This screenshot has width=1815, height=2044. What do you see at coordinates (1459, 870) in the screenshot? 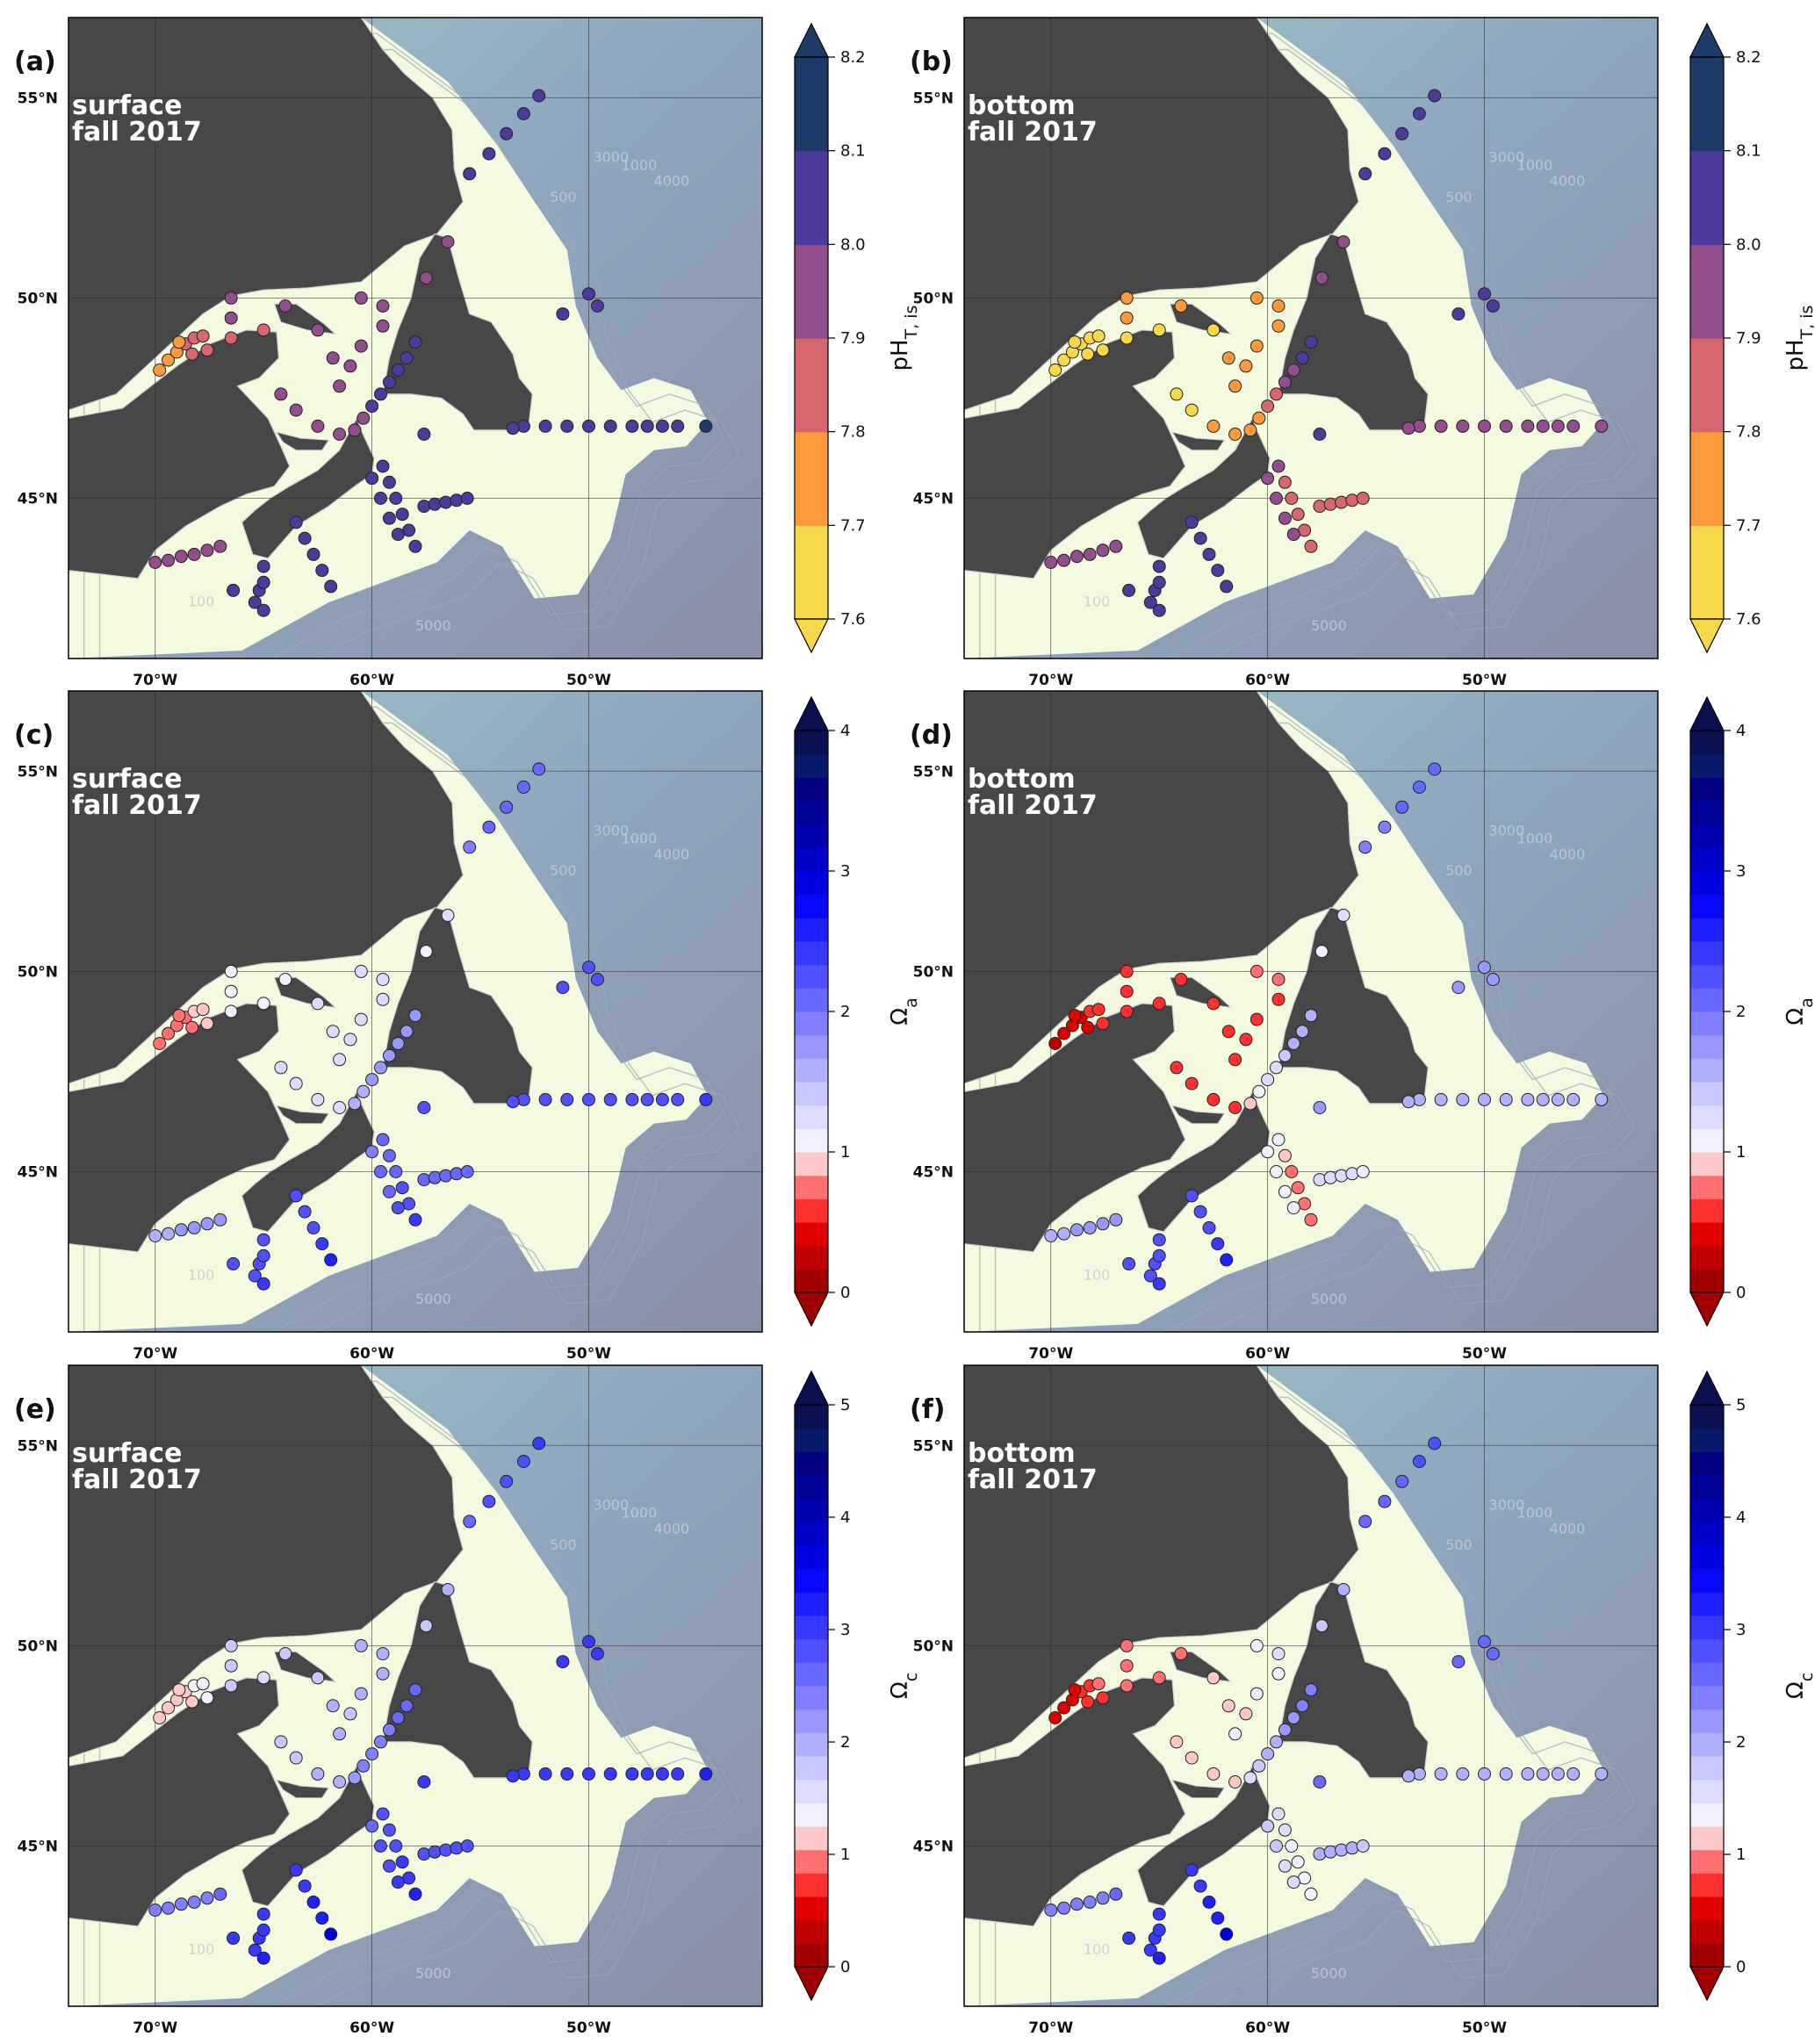
I see `contour-label: 500` at bounding box center [1459, 870].